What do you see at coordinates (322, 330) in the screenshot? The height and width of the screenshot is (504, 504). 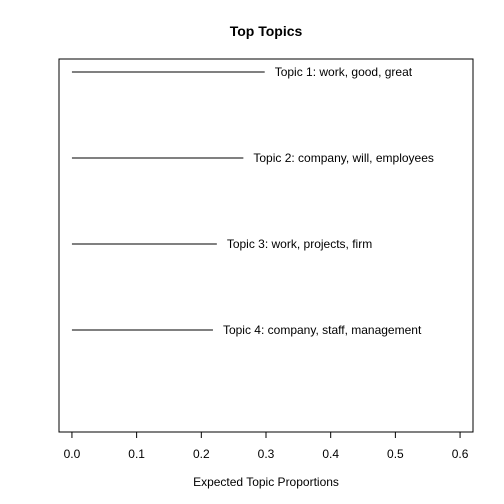 I see `bar-label-topic-4: Topic 4: company, staff, management` at bounding box center [322, 330].